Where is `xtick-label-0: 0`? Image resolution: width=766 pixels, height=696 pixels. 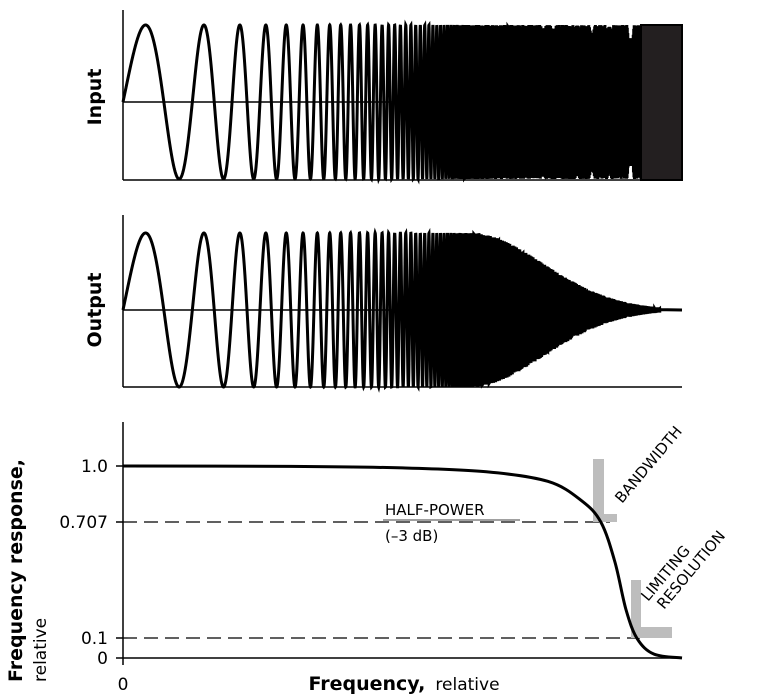
xtick-label-0: 0 is located at coordinates (123, 685).